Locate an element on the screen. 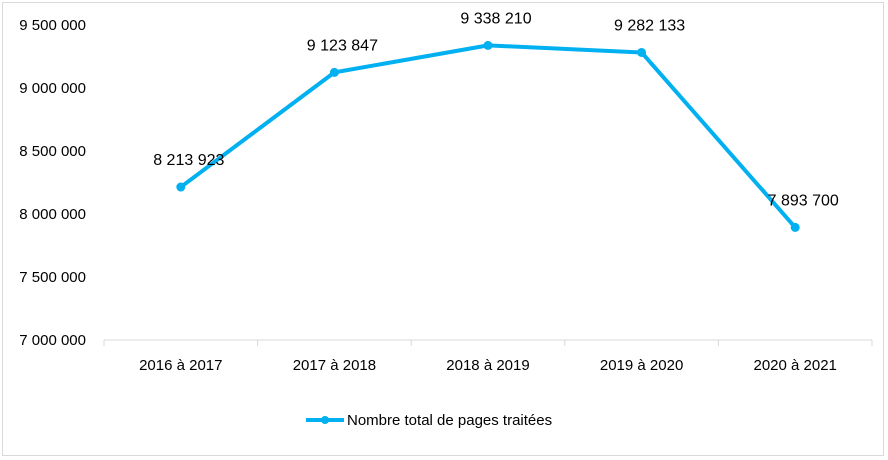 Image resolution: width=888 pixels, height=460 pixels. data-label: 9 123 847 is located at coordinates (342, 45).